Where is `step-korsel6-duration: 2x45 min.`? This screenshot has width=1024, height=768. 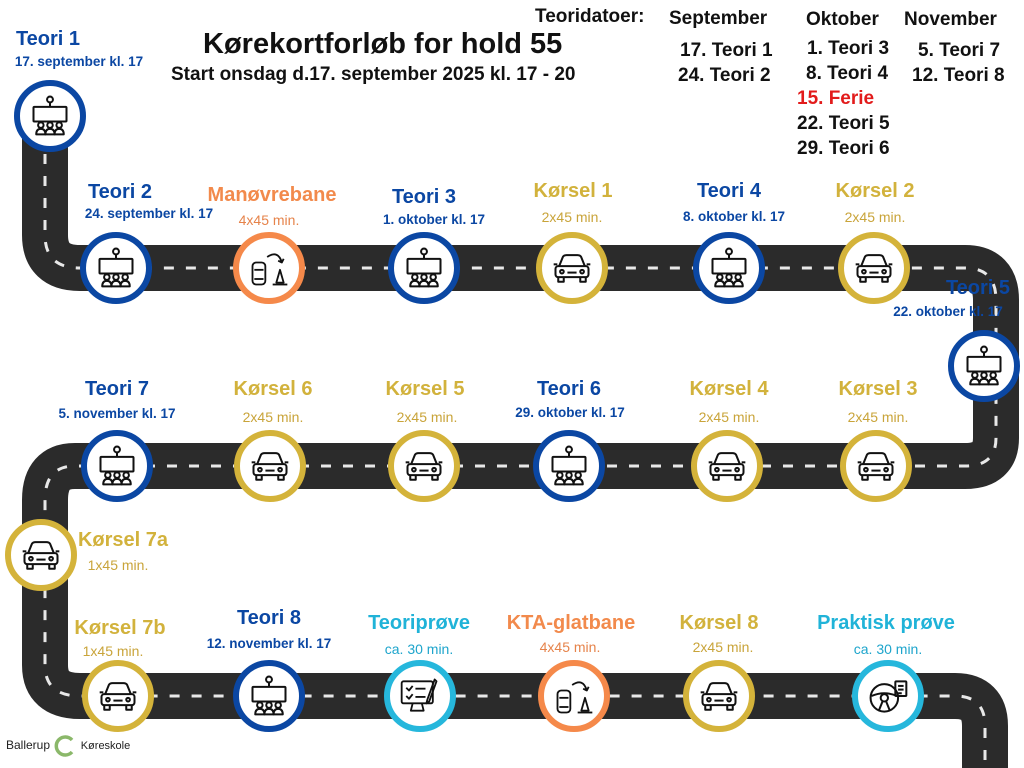 step-korsel6-duration: 2x45 min. is located at coordinates (273, 417).